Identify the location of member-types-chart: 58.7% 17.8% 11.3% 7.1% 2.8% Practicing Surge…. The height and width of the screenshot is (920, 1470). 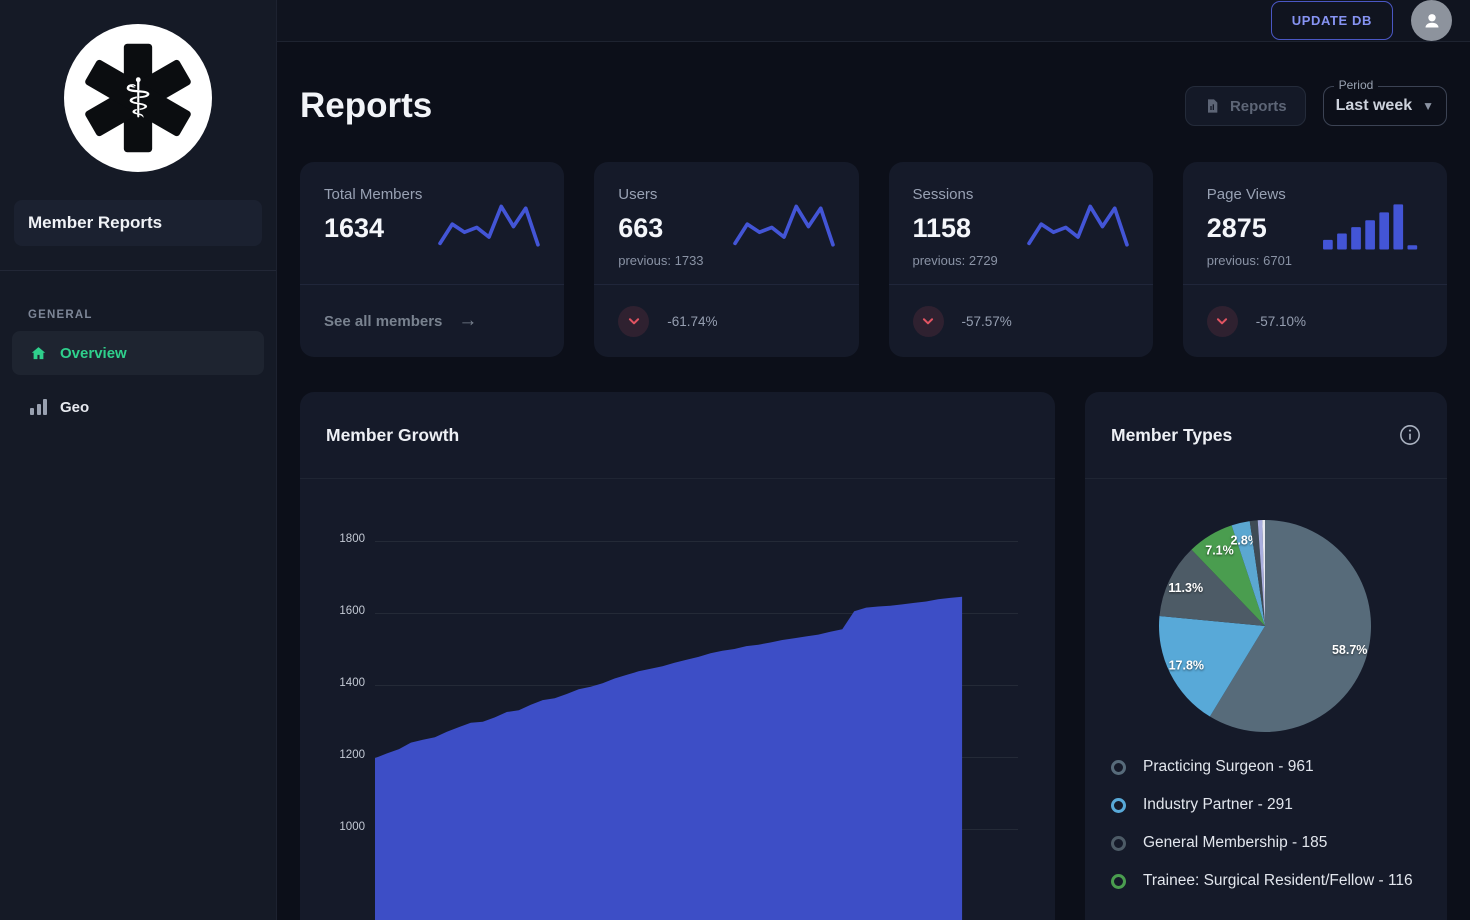
(1266, 701).